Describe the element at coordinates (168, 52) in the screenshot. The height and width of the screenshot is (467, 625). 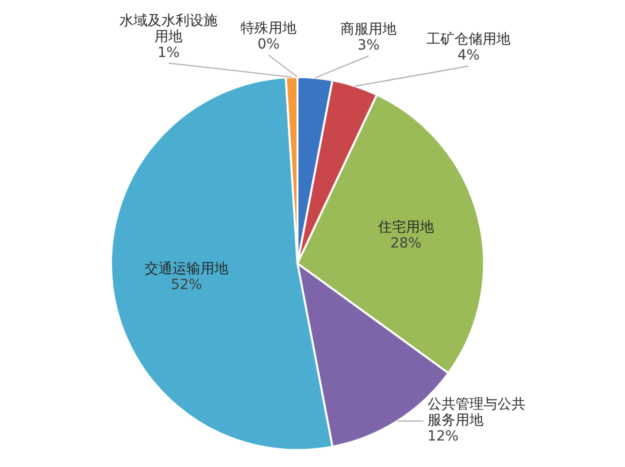
I see `data-label: 1%` at that location.